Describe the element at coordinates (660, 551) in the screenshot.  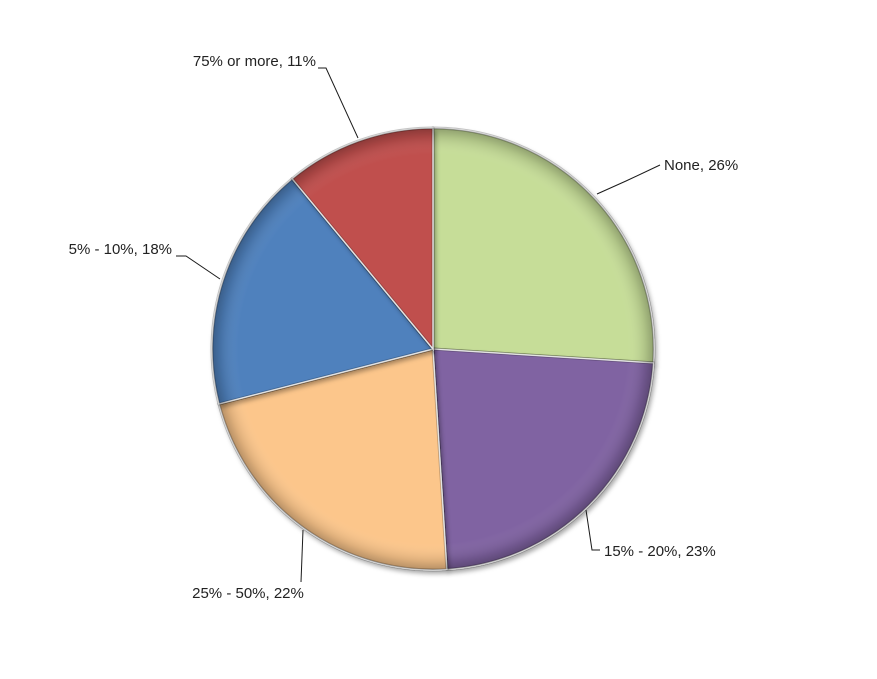
I see `slice-label-1: 15% - 20%, 23%` at that location.